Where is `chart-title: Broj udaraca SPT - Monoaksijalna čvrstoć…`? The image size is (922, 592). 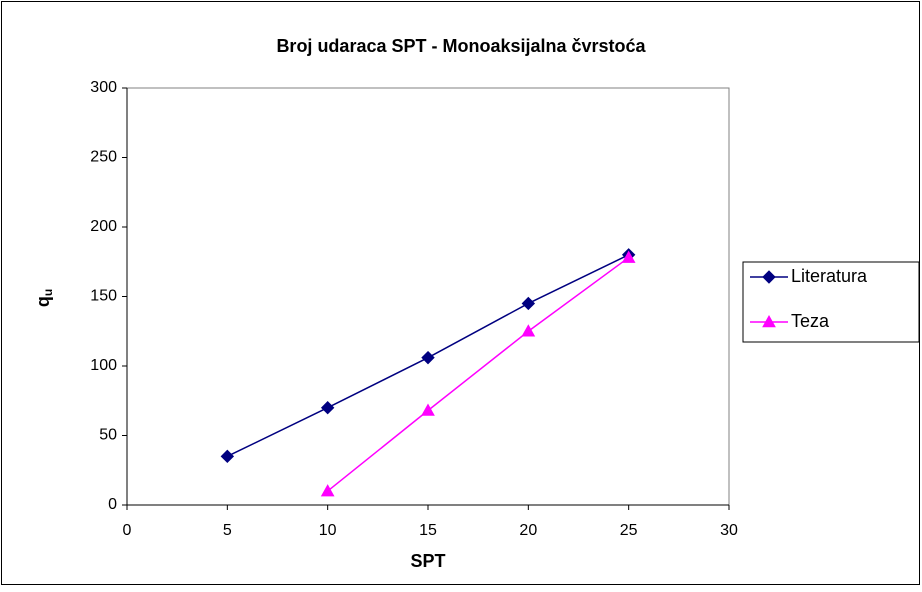 chart-title: Broj udaraca SPT - Monoaksijalna čvrstoć… is located at coordinates (461, 46).